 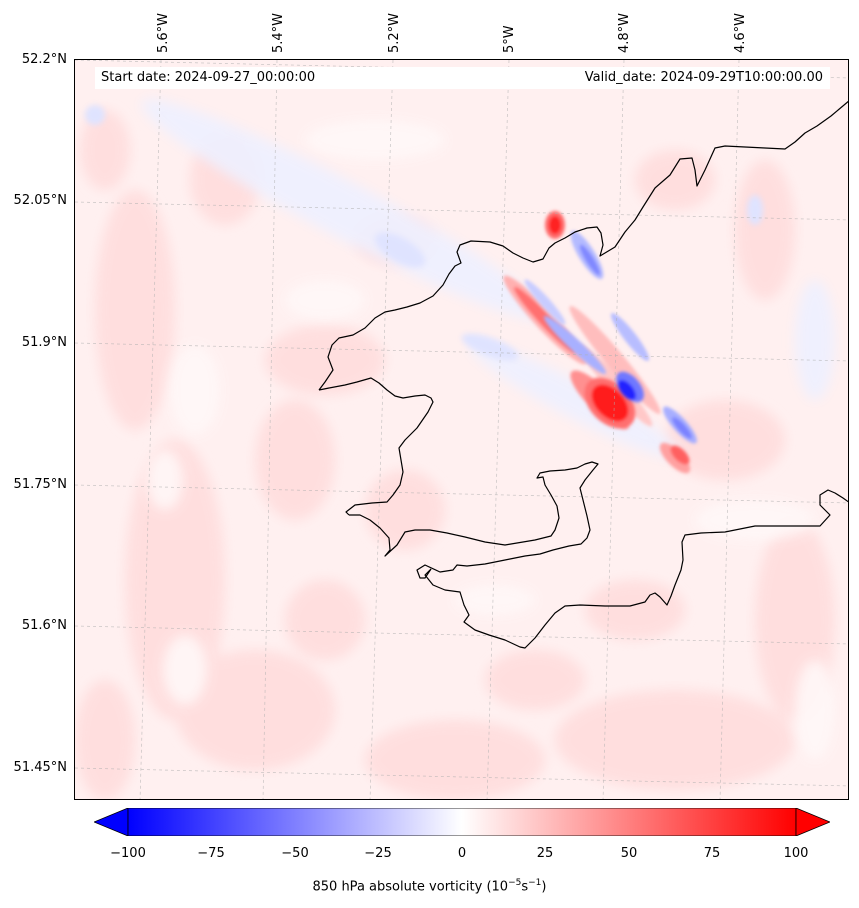 What do you see at coordinates (525, 887) in the screenshot?
I see `colorbar-label-mid: s` at bounding box center [525, 887].